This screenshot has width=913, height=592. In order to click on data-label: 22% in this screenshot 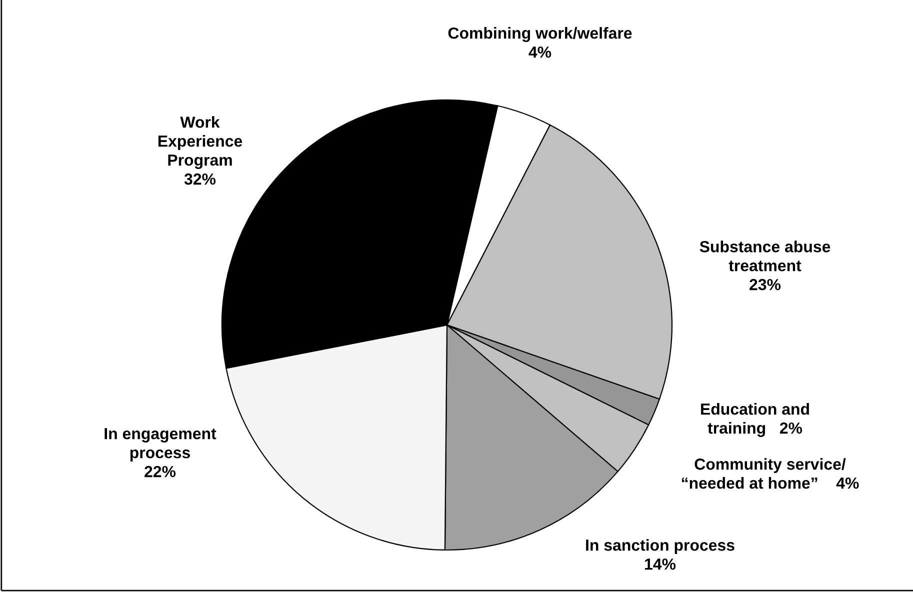, I will do `click(160, 472)`.